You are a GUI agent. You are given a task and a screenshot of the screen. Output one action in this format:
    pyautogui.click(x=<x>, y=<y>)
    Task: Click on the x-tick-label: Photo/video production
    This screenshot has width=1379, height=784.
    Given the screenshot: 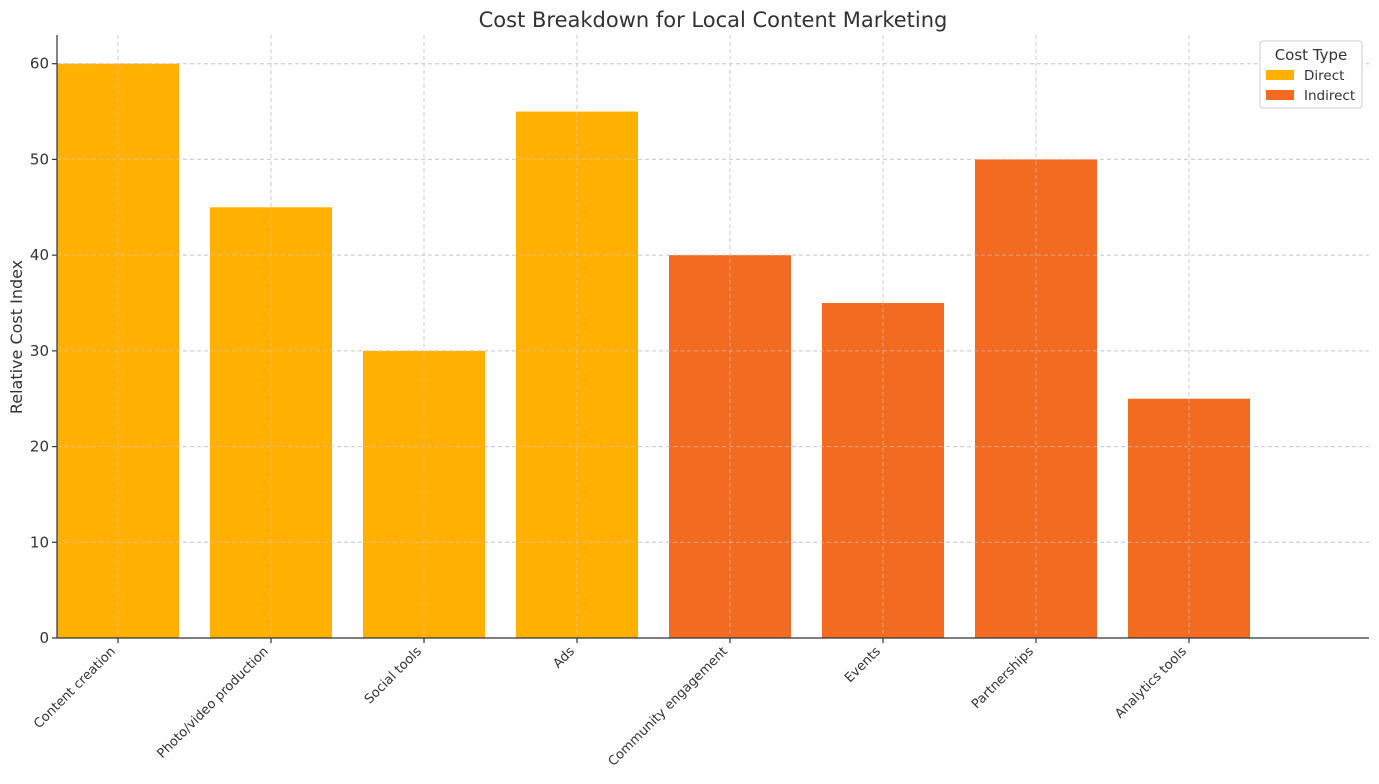 What is the action you would take?
    pyautogui.click(x=213, y=702)
    